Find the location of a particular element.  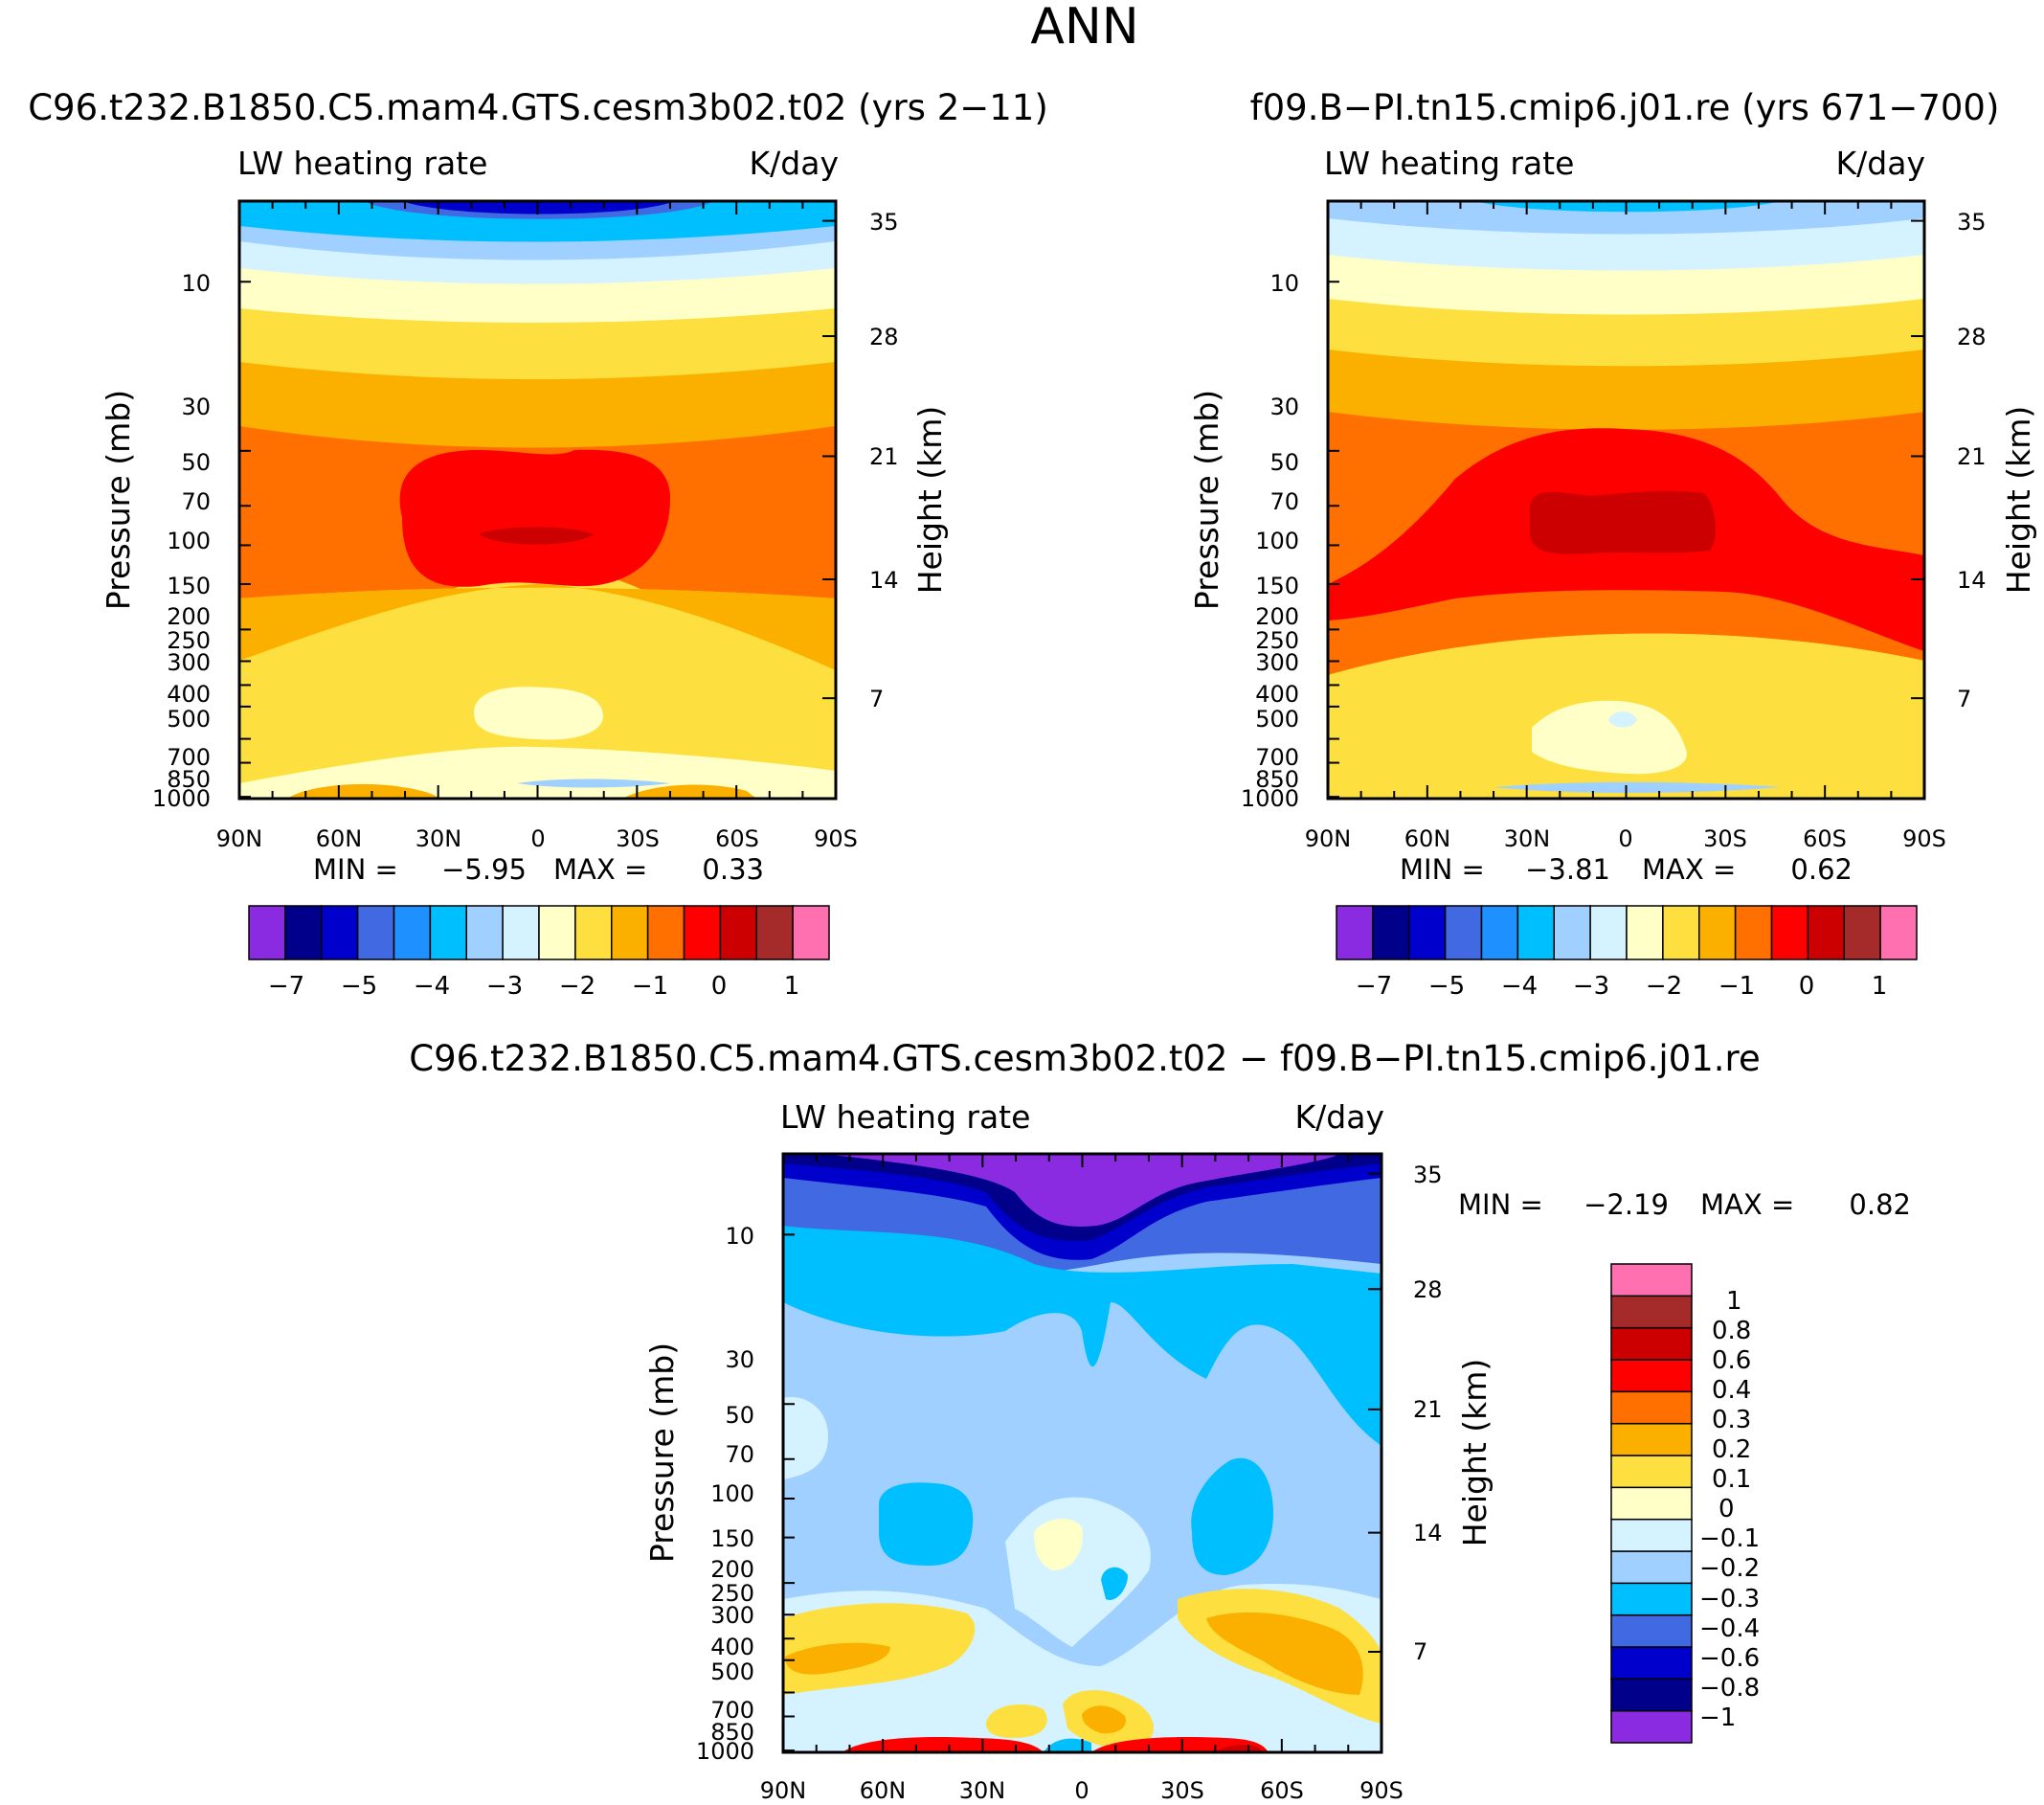

panel-3-y-axis-right-title: Height (km) is located at coordinates (1475, 1453).